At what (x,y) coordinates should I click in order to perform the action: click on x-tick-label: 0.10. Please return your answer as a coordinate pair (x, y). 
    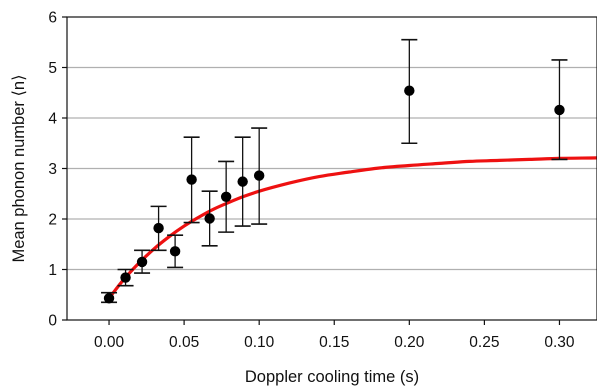
    Looking at the image, I should click on (259, 342).